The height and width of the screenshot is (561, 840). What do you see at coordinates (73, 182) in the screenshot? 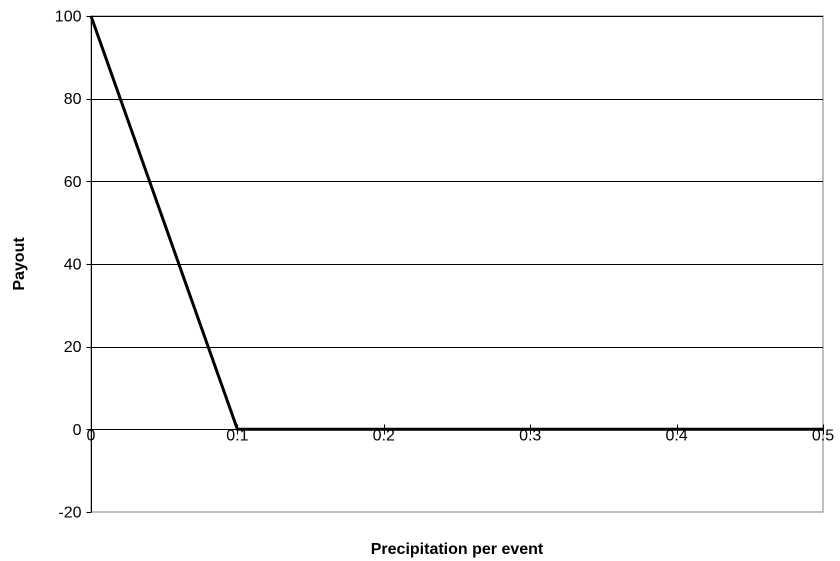
I see `y-tick-label: 60` at bounding box center [73, 182].